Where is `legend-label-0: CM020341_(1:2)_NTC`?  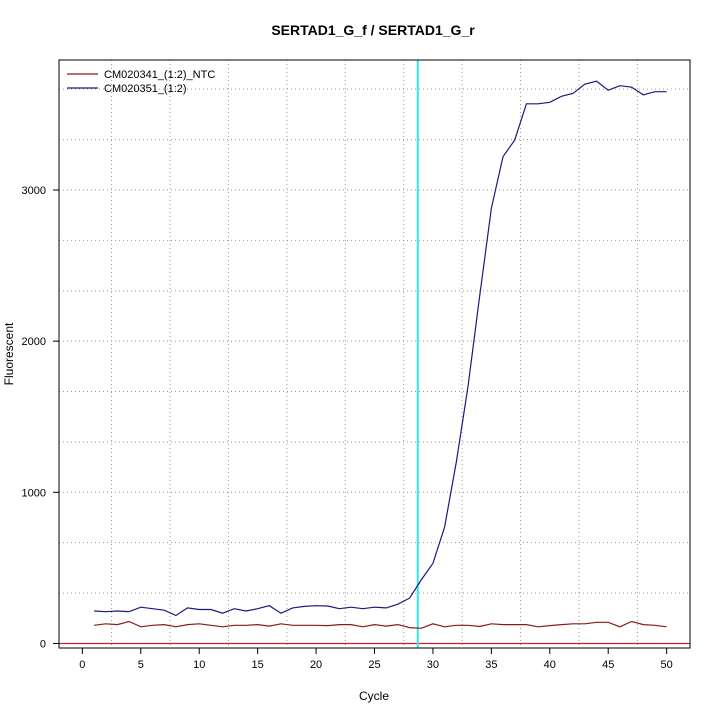 legend-label-0: CM020341_(1:2)_NTC is located at coordinates (159, 75).